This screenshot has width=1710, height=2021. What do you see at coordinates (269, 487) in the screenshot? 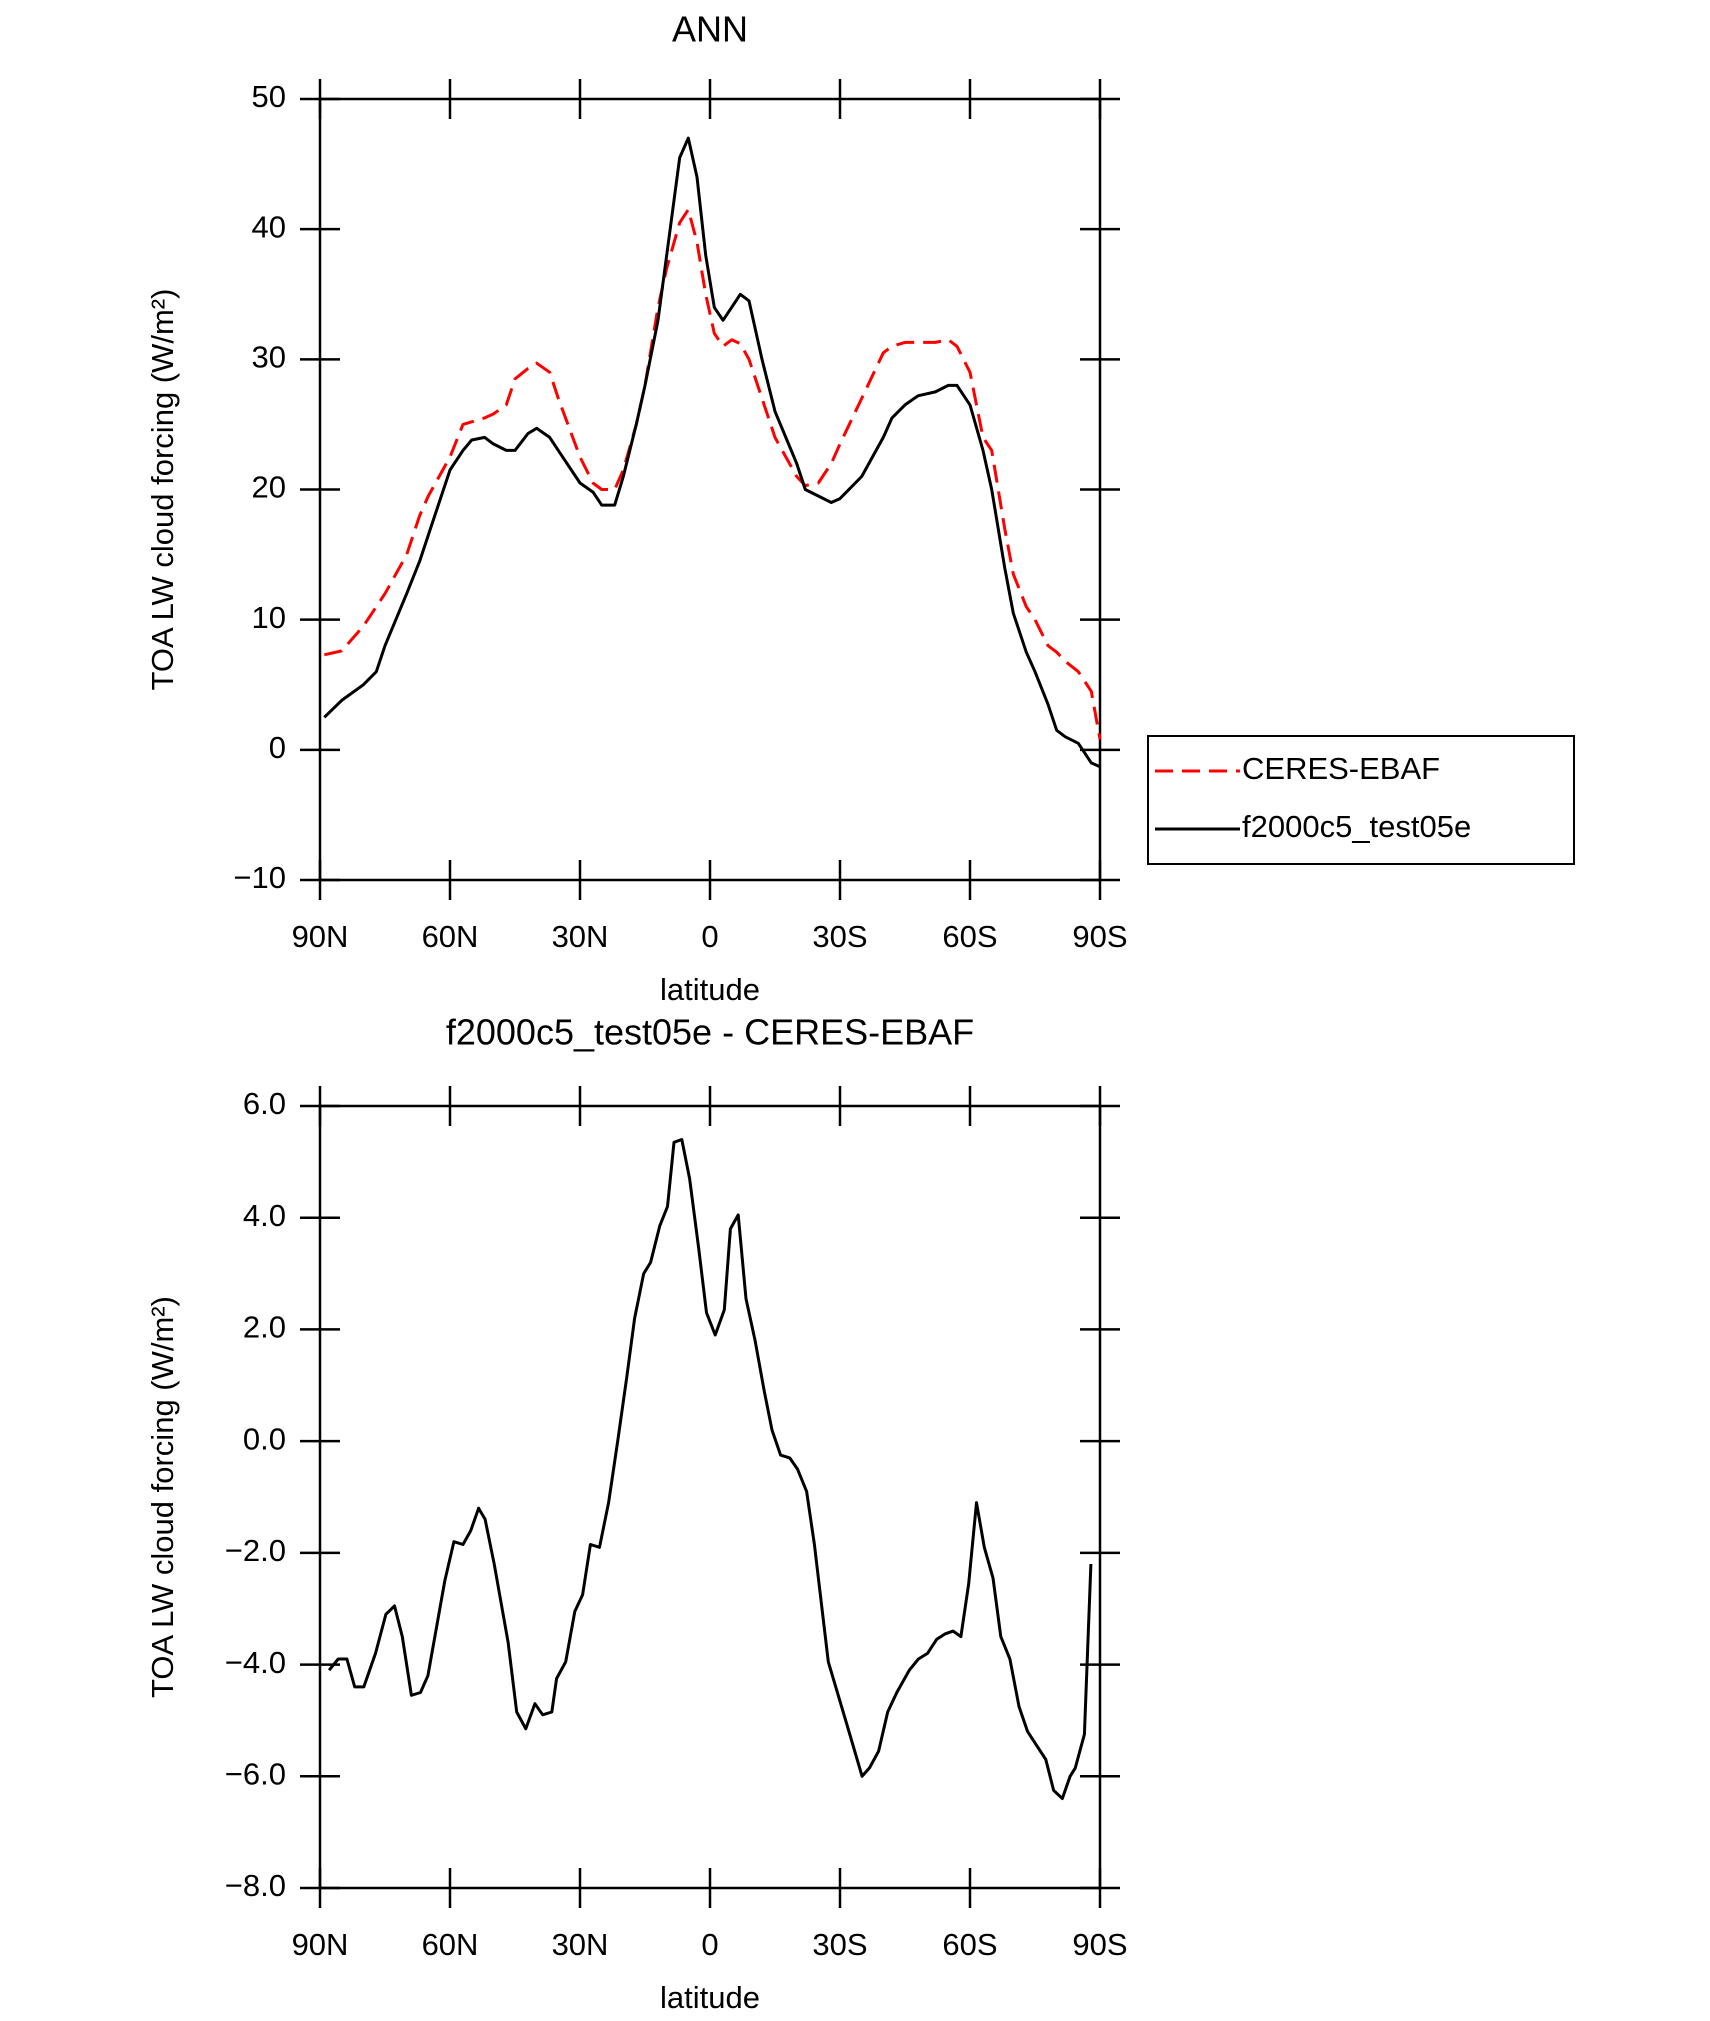
I see `y-tick-label: 20` at bounding box center [269, 487].